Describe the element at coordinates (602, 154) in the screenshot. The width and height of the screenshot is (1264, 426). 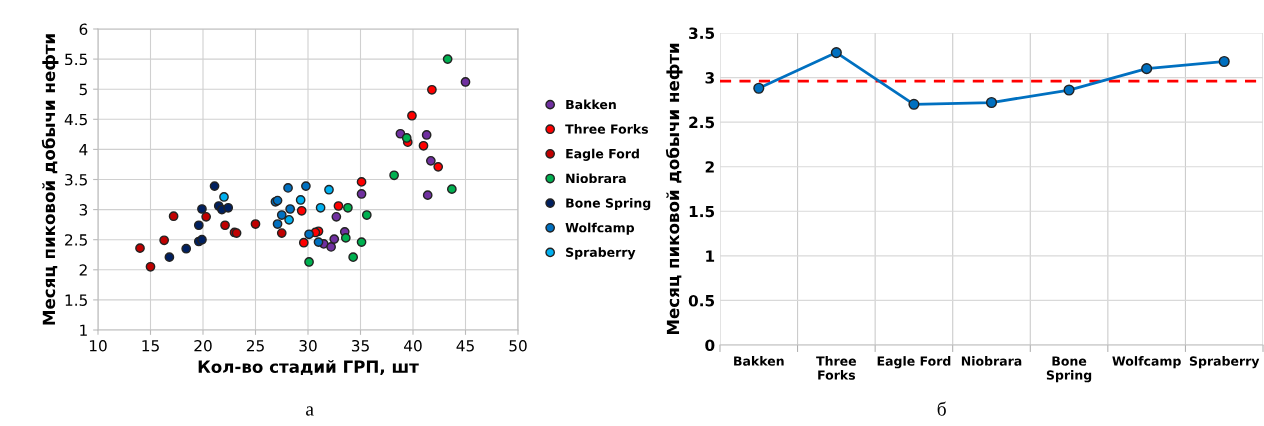
I see `legend-label: Eagle Ford` at that location.